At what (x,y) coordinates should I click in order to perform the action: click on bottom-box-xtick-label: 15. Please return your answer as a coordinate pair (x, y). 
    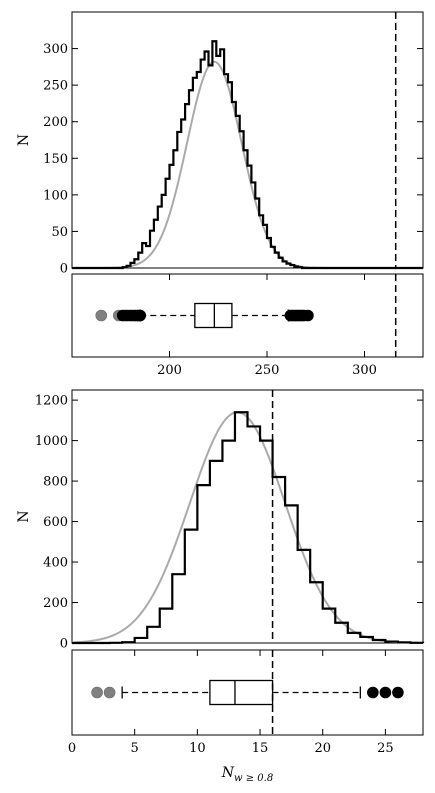
    Looking at the image, I should click on (260, 748).